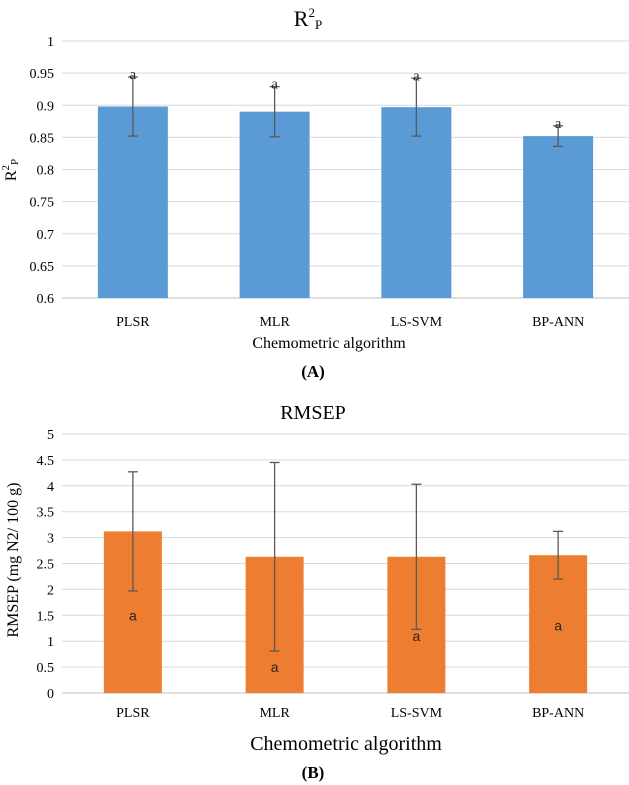 Image resolution: width=629 pixels, height=785 pixels. What do you see at coordinates (42, 74) in the screenshot?
I see `y-tick-label: 0.95` at bounding box center [42, 74].